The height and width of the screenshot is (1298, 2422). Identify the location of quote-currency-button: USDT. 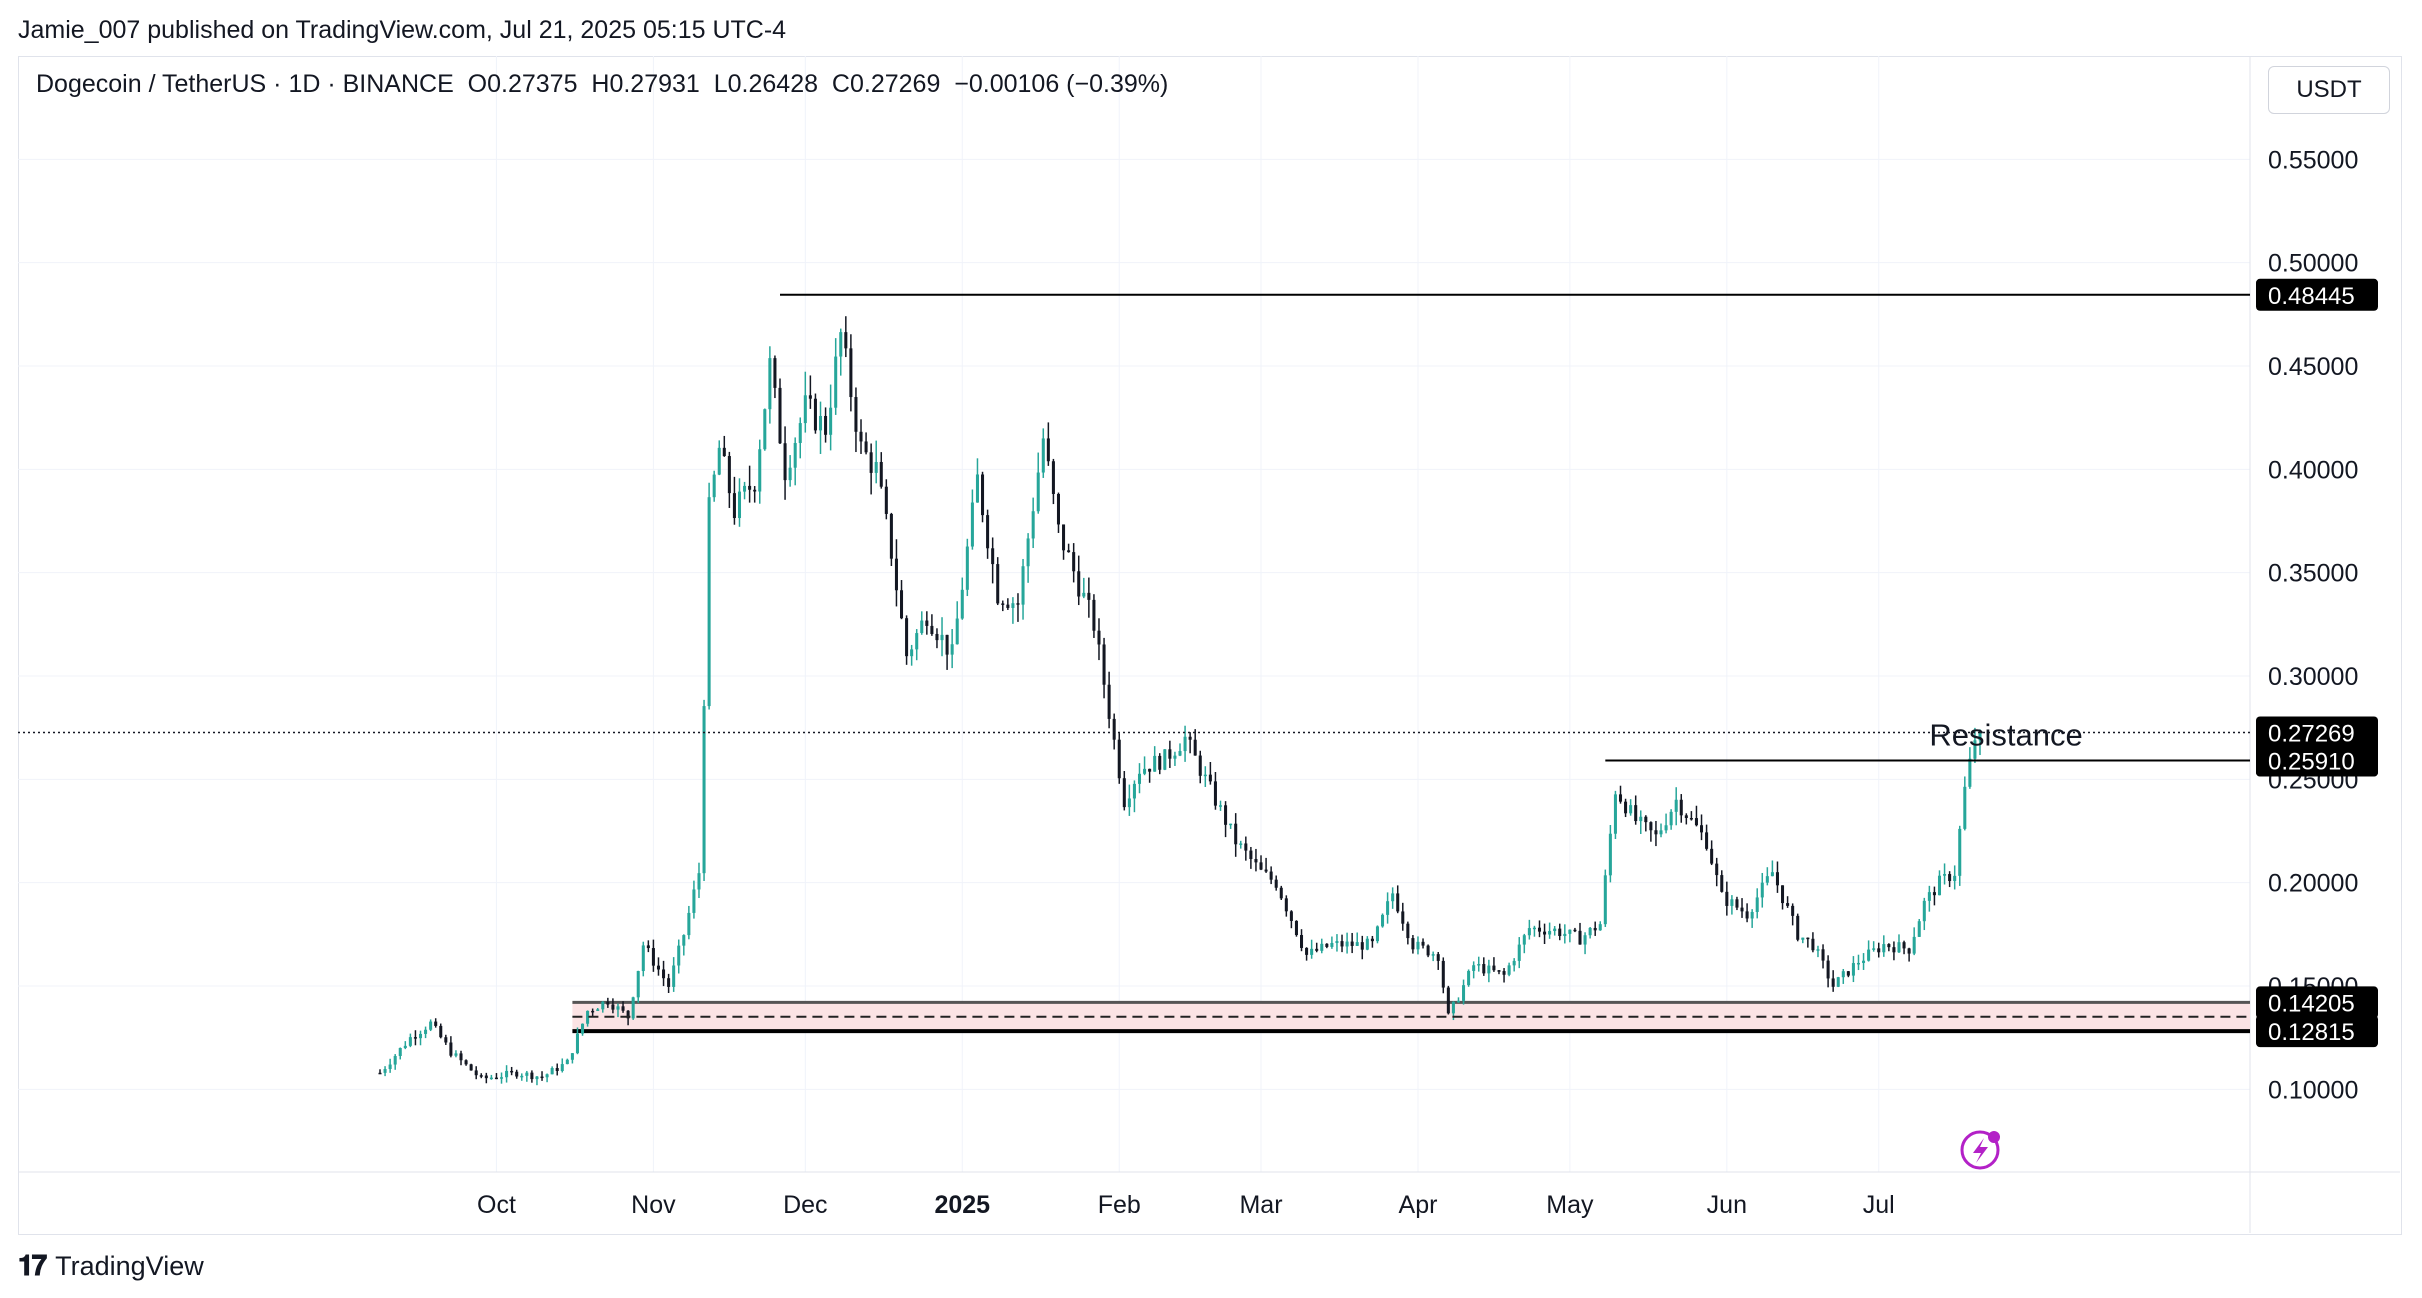
(2329, 90).